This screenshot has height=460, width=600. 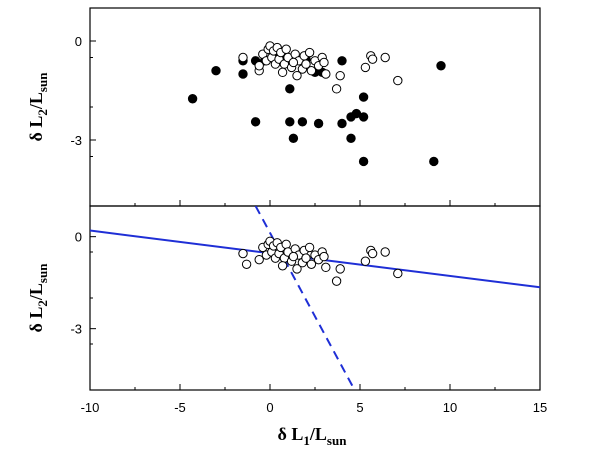 What do you see at coordinates (359, 407) in the screenshot?
I see `bottom-x-tick-label: 5` at bounding box center [359, 407].